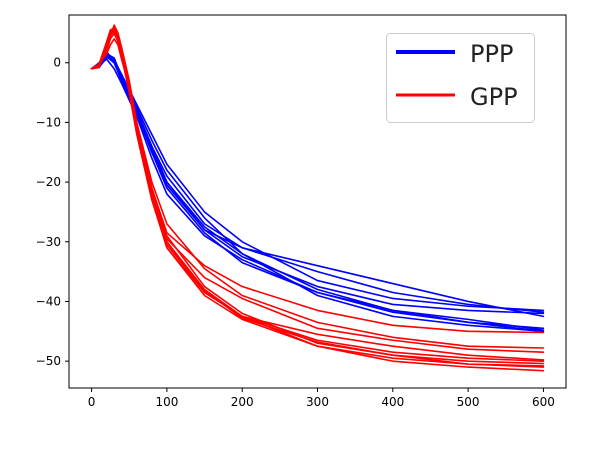 The height and width of the screenshot is (451, 601). I want to click on x-tick-label: 100, so click(166, 402).